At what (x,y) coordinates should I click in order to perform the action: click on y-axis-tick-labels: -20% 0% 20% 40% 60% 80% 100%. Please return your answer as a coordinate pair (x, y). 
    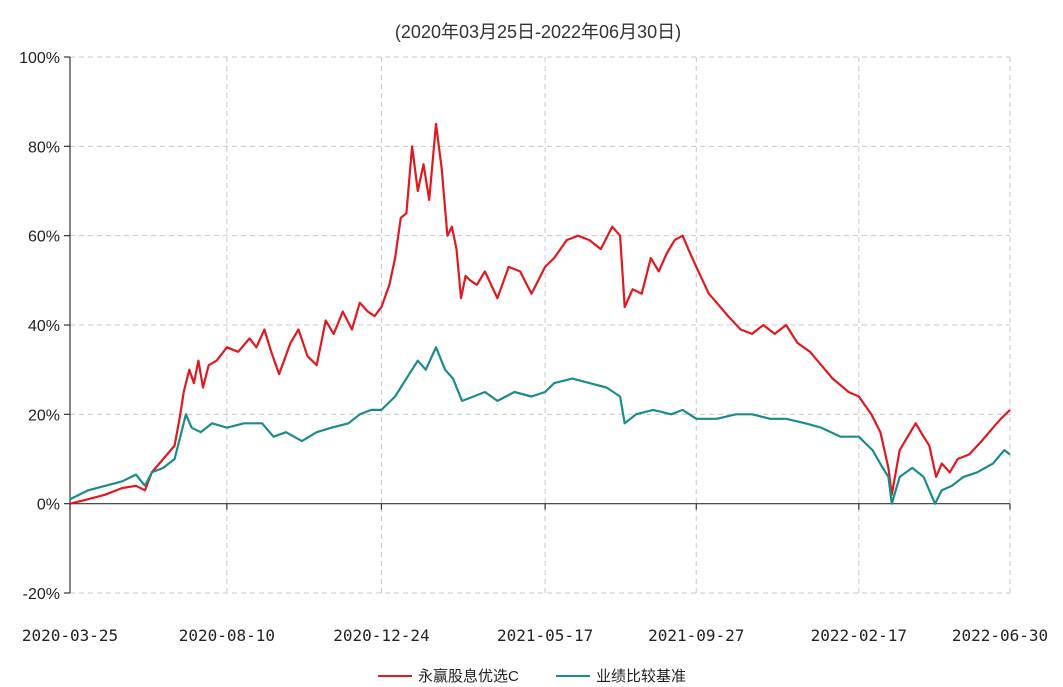
    Looking at the image, I should click on (39, 326).